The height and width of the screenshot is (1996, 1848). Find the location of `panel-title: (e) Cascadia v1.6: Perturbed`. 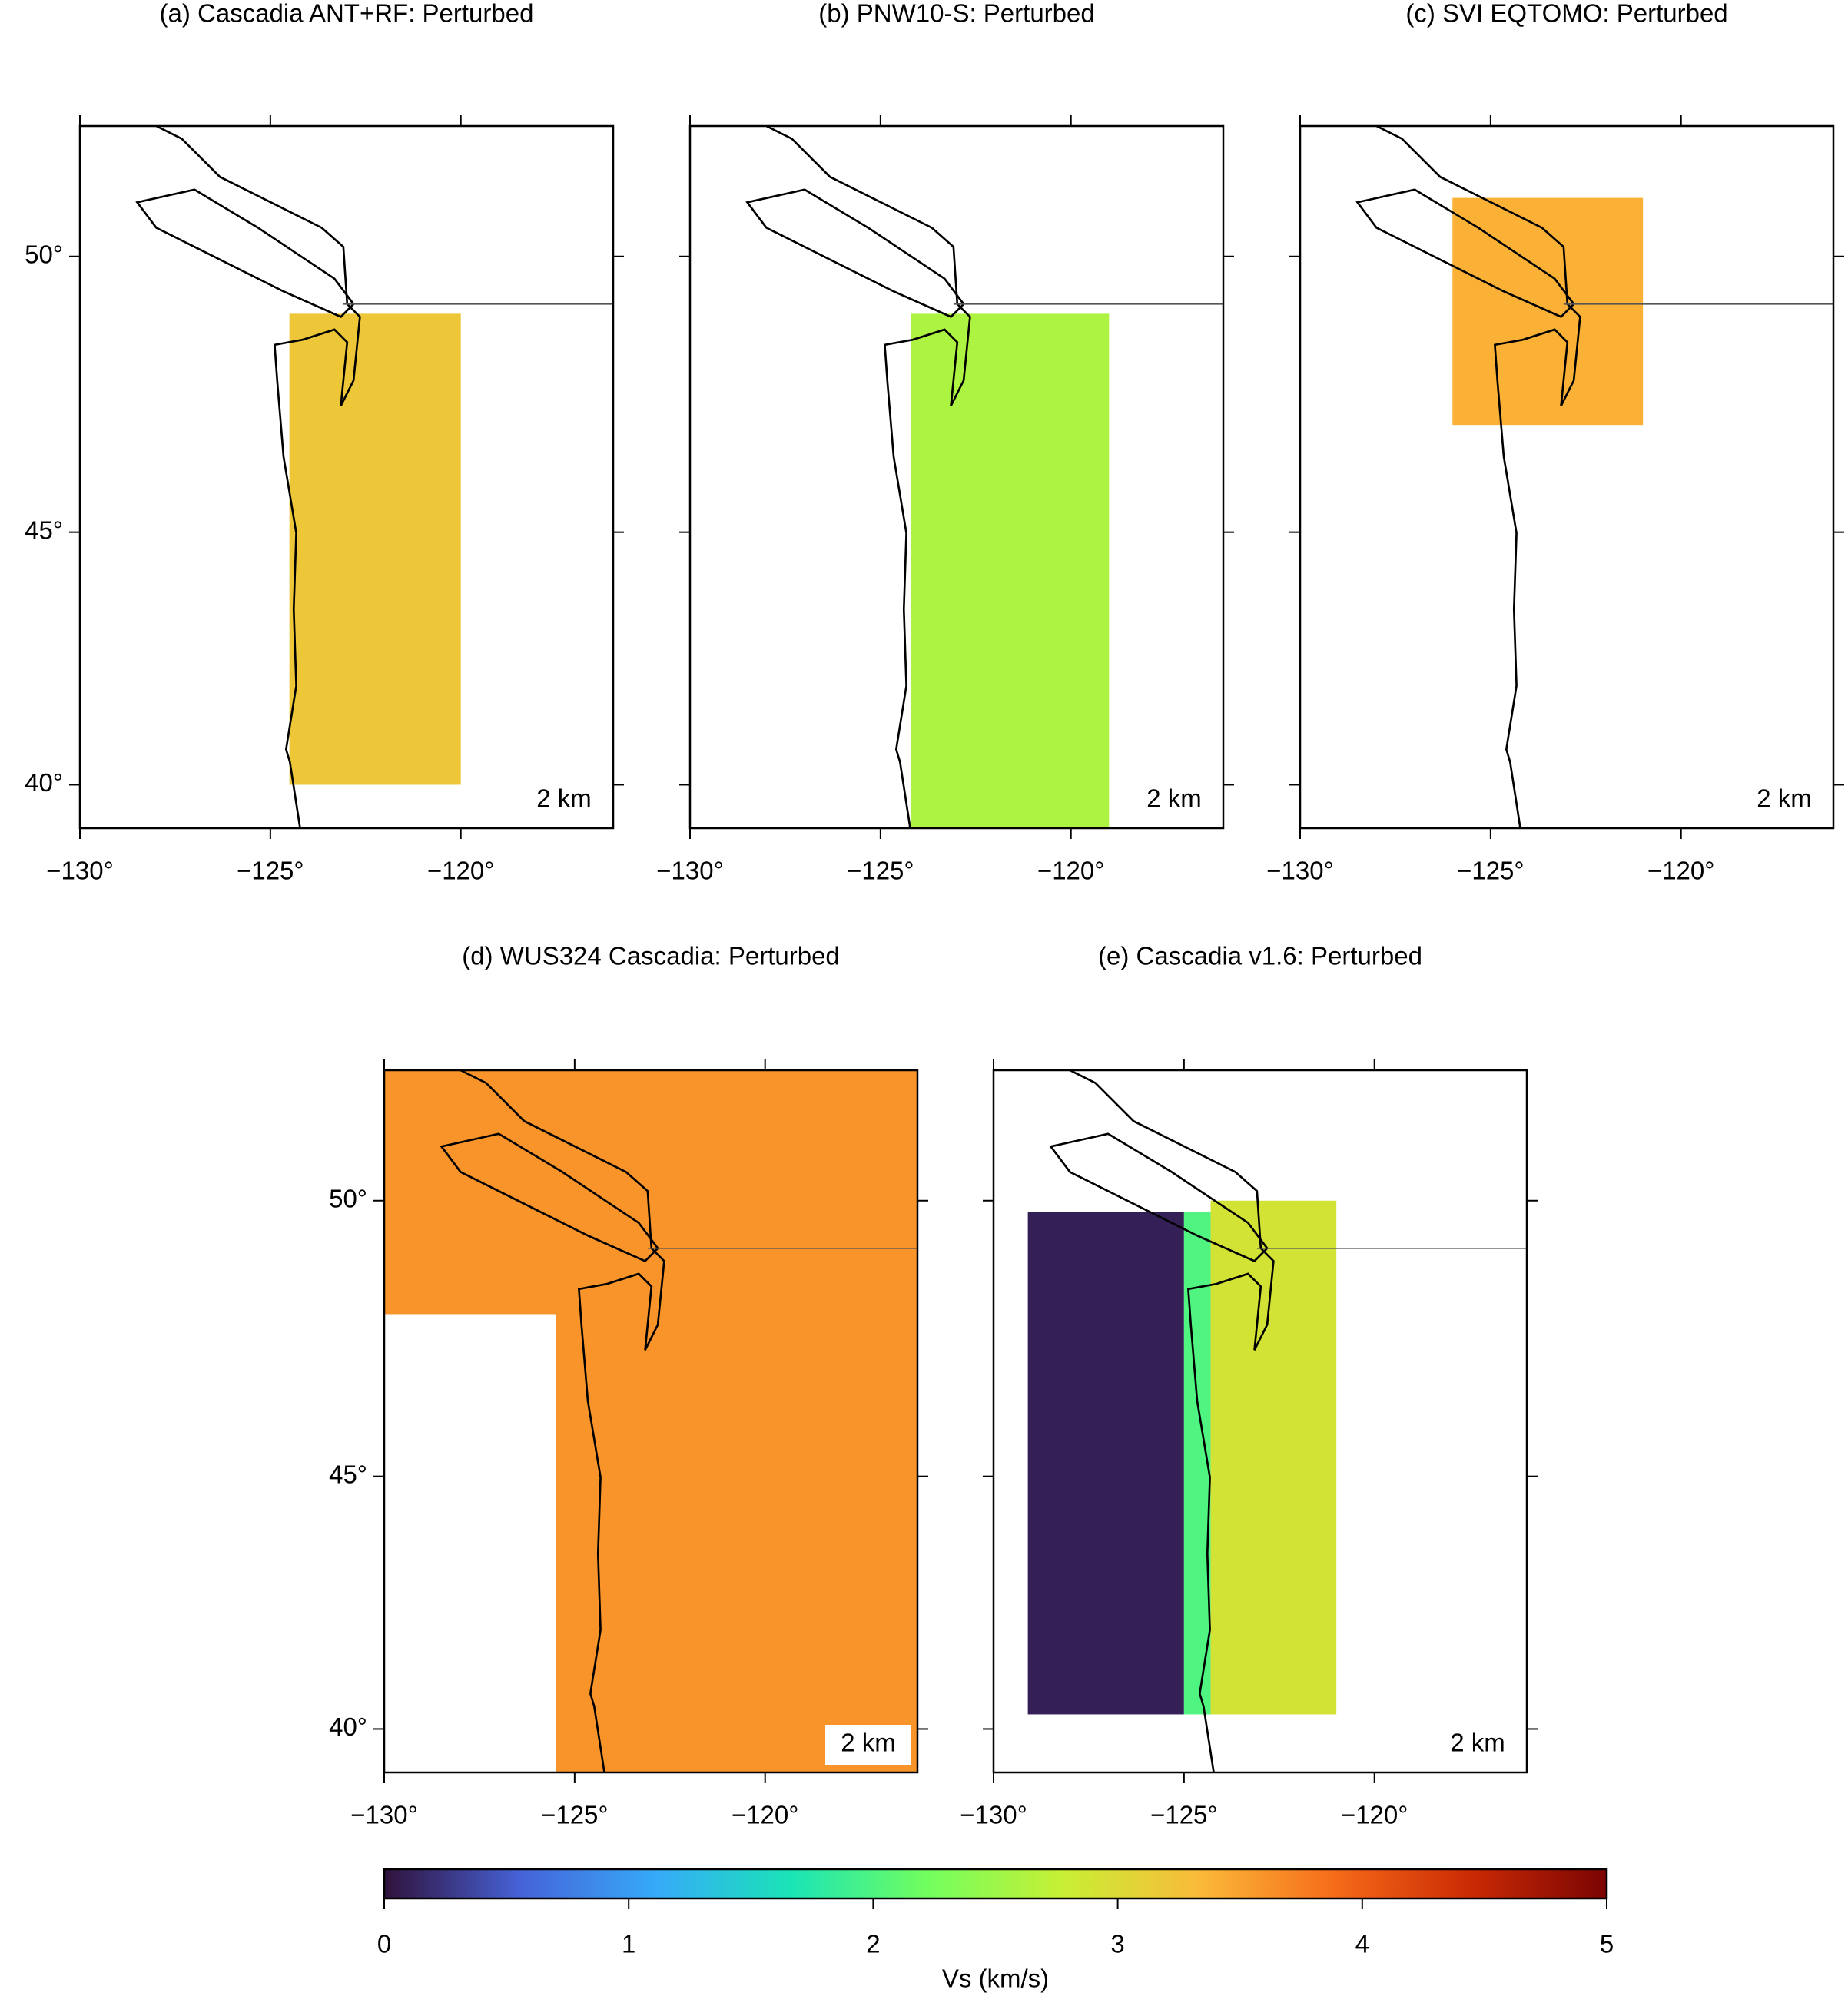

panel-title: (e) Cascadia v1.6: Perturbed is located at coordinates (1260, 956).